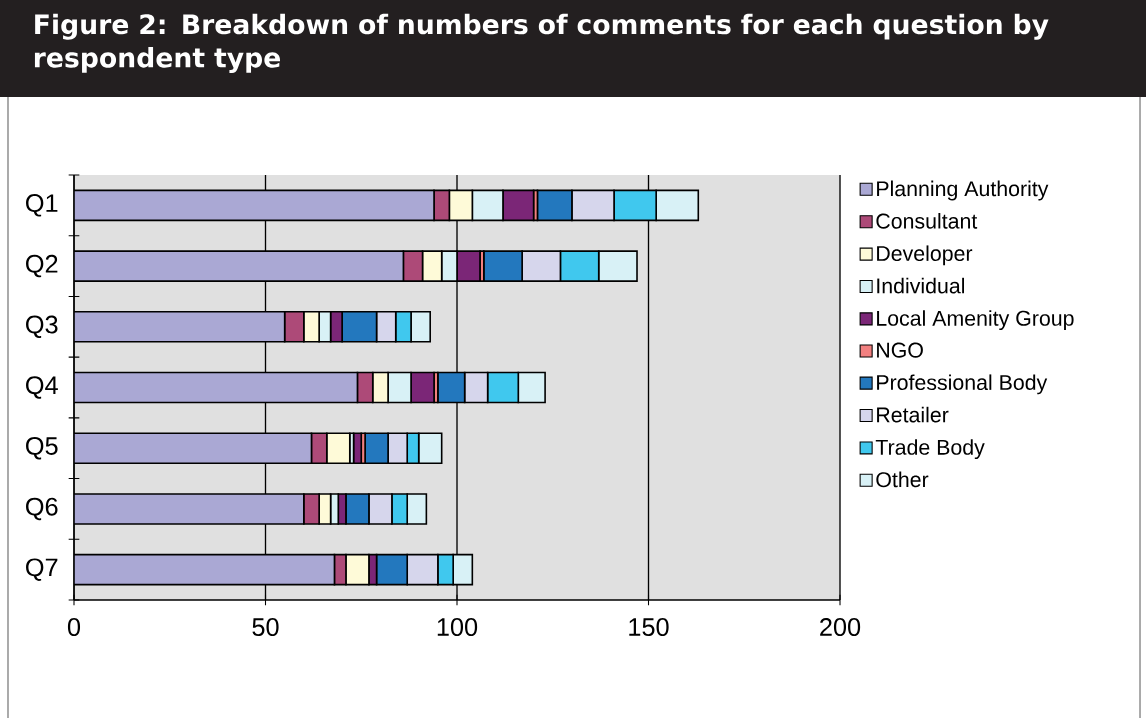  Describe the element at coordinates (457, 627) in the screenshot. I see `x-tick-label: 100` at that location.